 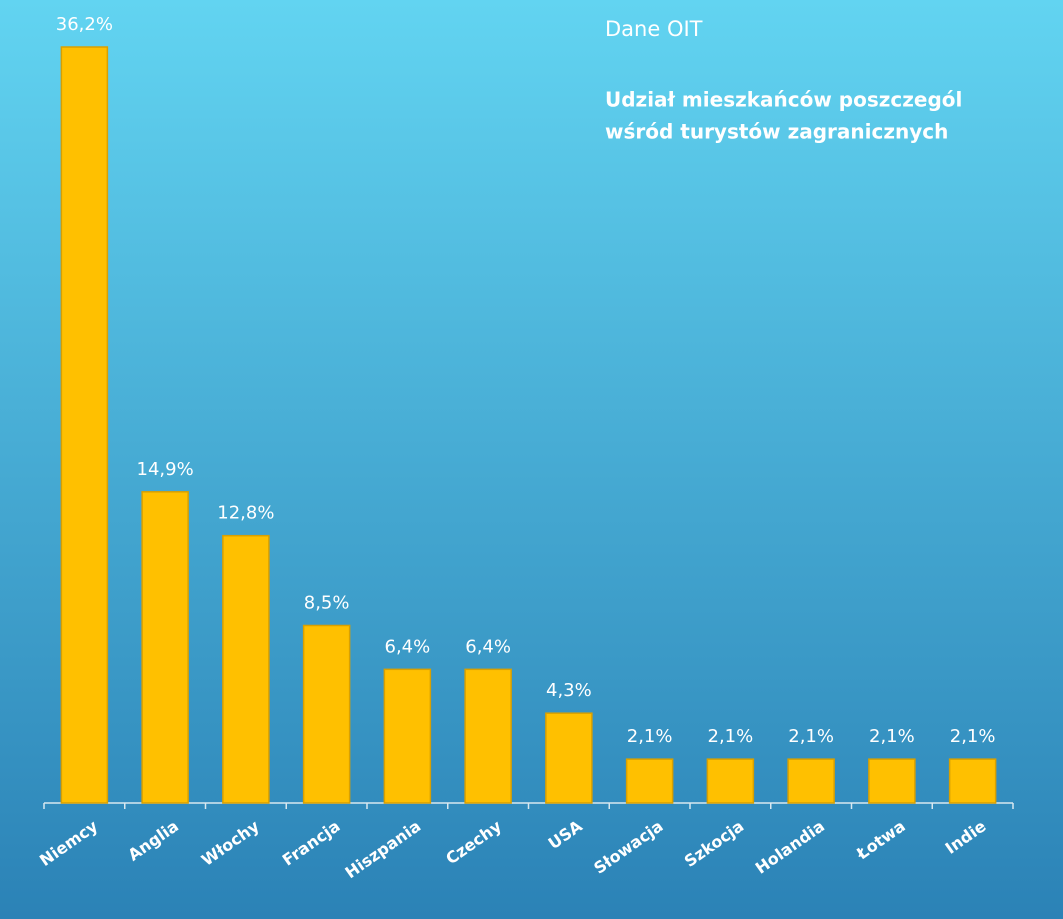 I want to click on chart-title: wśród turystów zagranicznych, so click(x=776, y=132).